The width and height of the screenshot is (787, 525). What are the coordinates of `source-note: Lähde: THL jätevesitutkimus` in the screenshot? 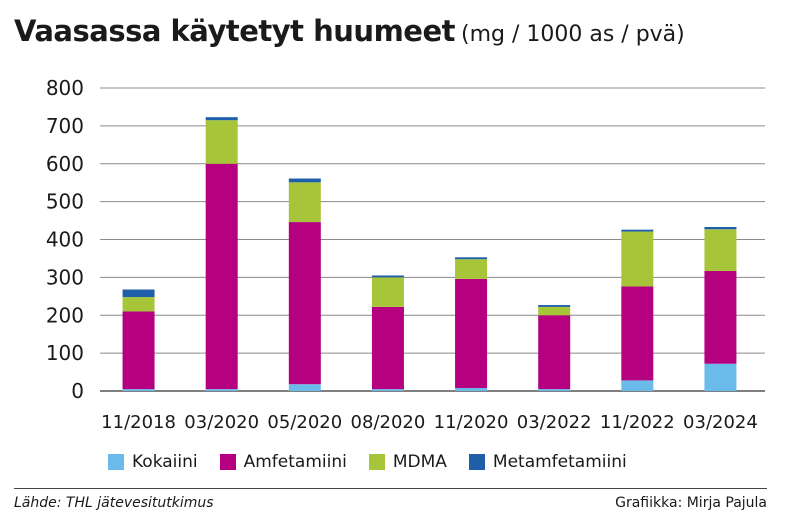 It's located at (114, 503).